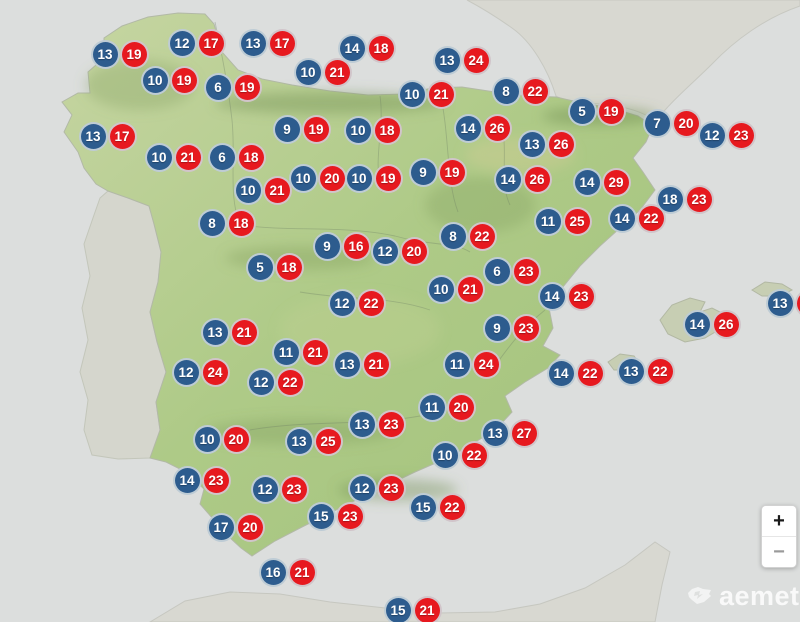  What do you see at coordinates (797, 303) in the screenshot?
I see `max-temp-circle` at bounding box center [797, 303].